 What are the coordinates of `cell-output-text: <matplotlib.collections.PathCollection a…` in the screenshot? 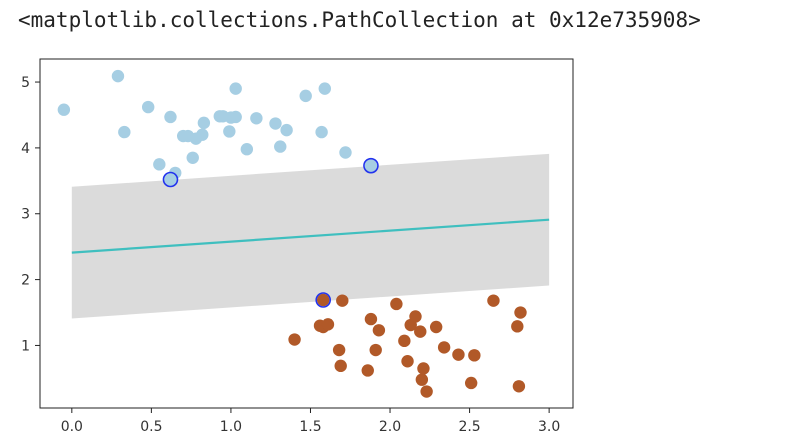 It's located at (359, 20).